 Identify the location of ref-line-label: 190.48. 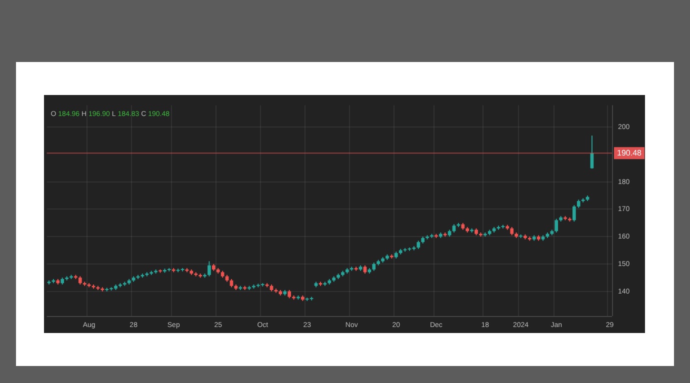
(629, 153).